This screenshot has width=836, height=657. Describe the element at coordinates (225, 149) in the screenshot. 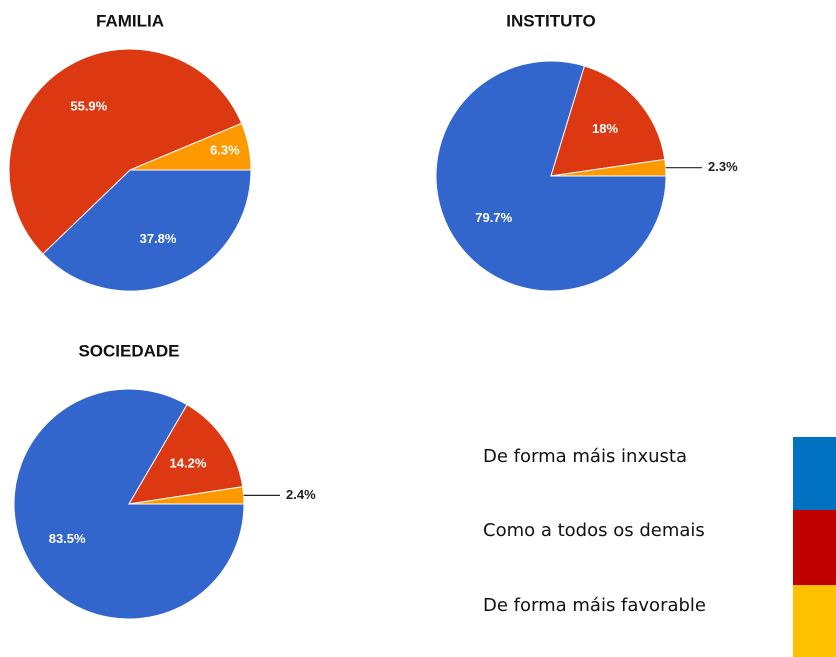

I see `data-label: 6.3%` at that location.